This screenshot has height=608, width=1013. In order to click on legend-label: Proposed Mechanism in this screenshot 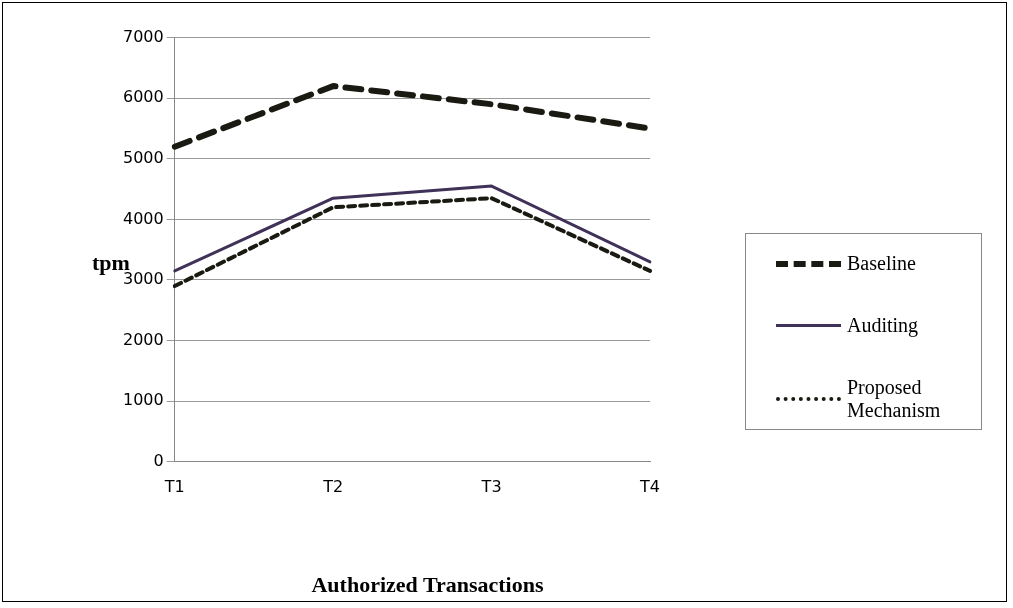, I will do `click(894, 399)`.